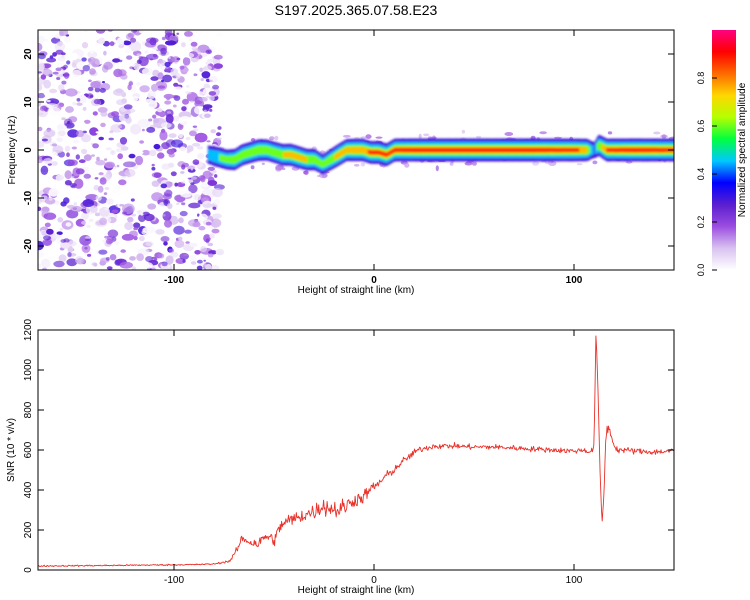  Describe the element at coordinates (28, 529) in the screenshot. I see `bottom-y-tick-label: 200` at that location.